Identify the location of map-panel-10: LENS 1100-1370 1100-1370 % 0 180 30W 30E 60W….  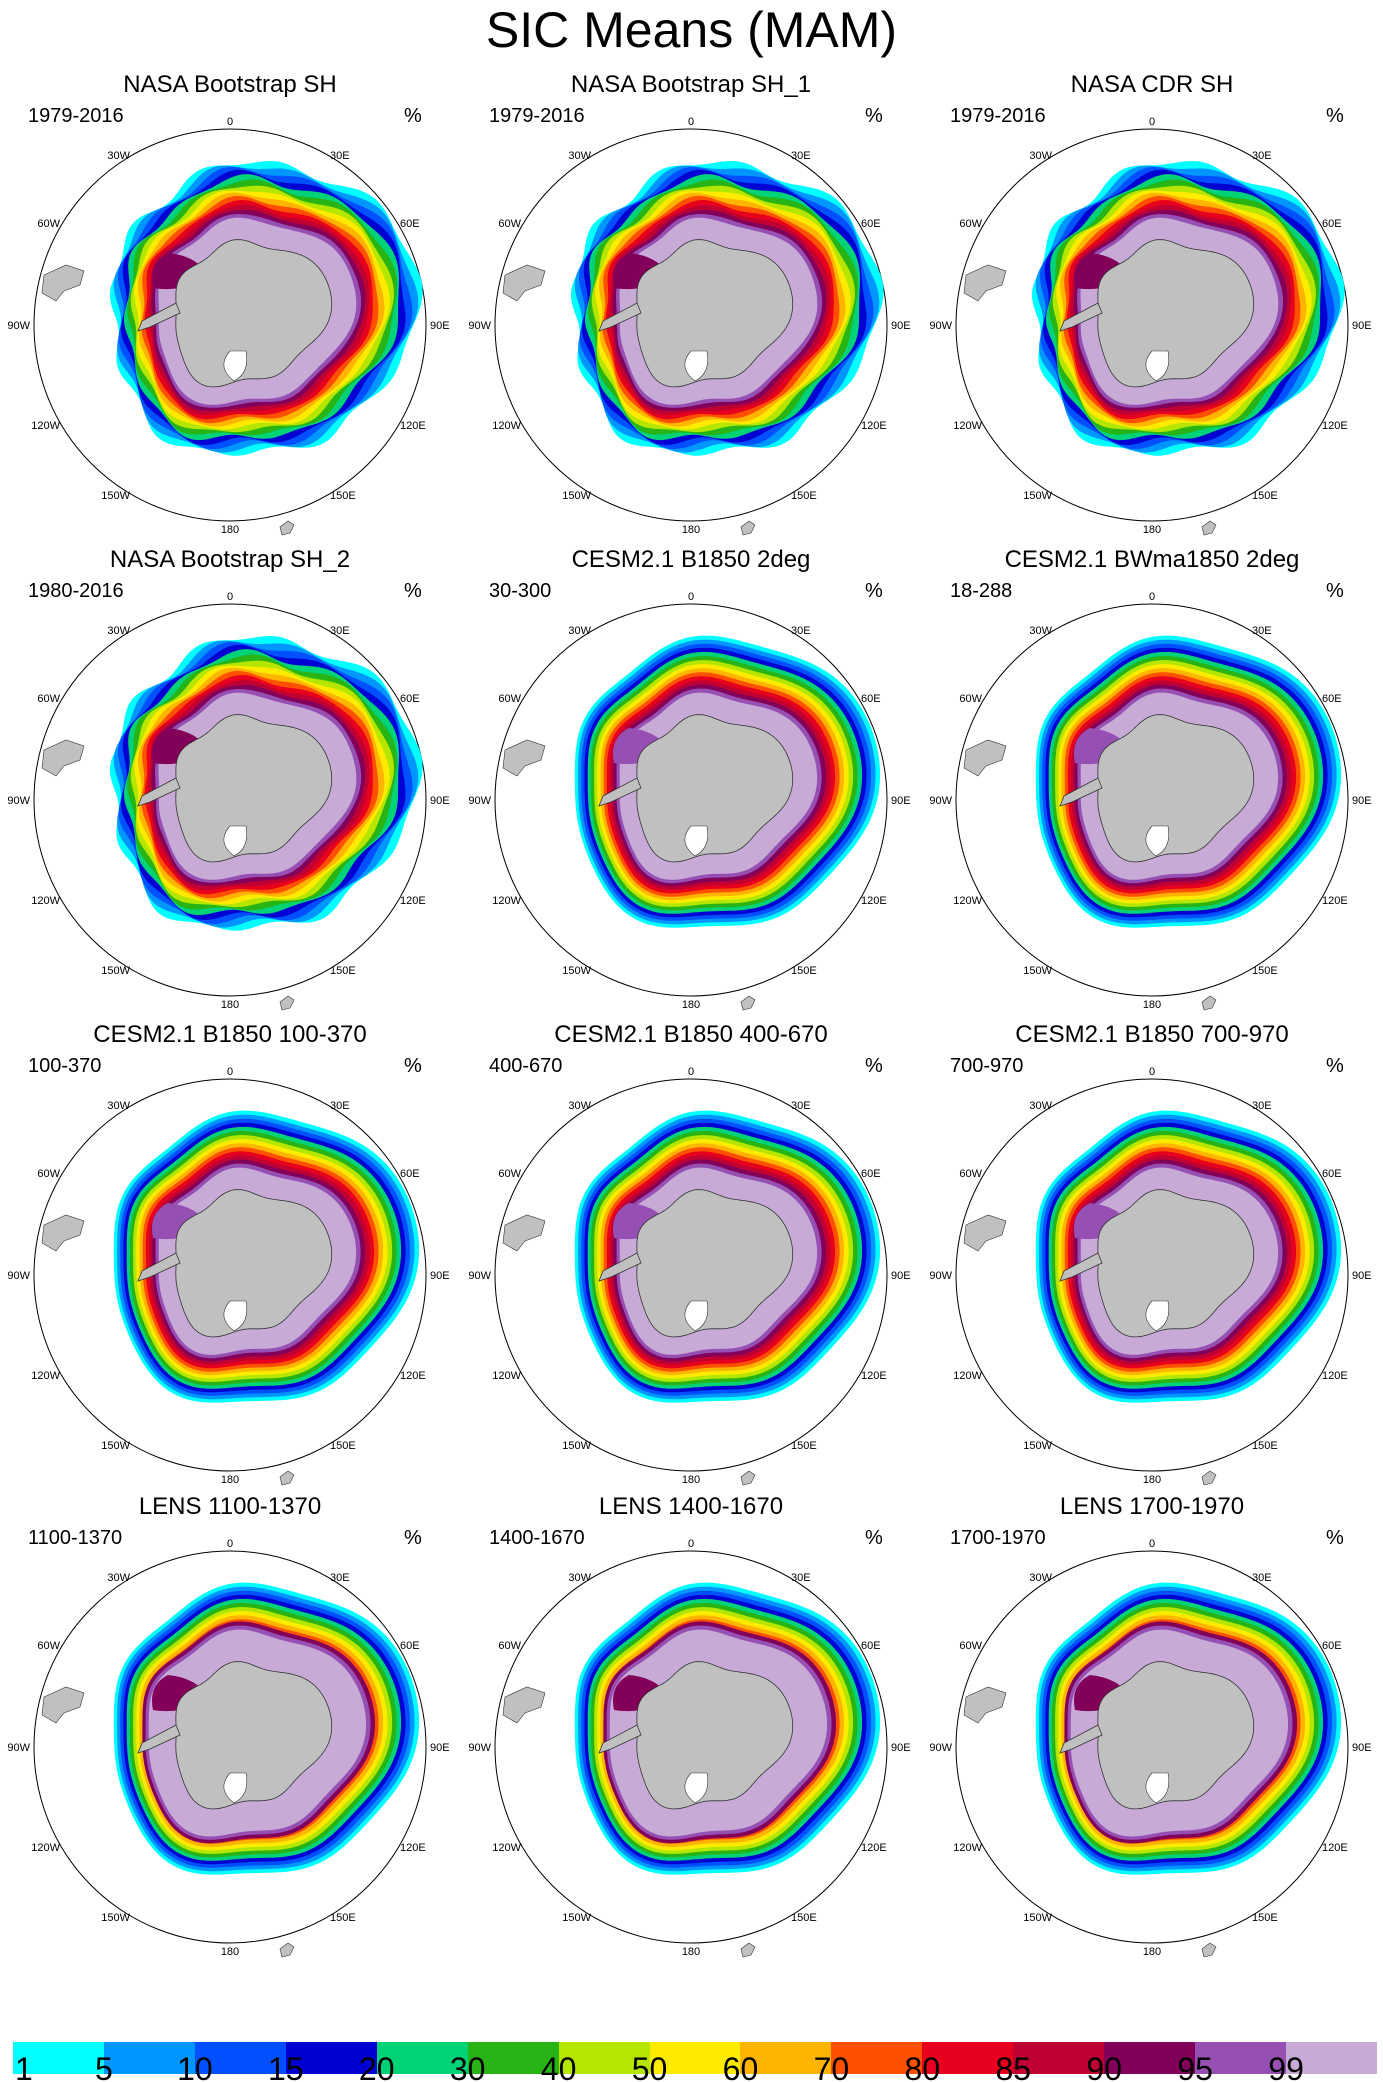
(230, 1727).